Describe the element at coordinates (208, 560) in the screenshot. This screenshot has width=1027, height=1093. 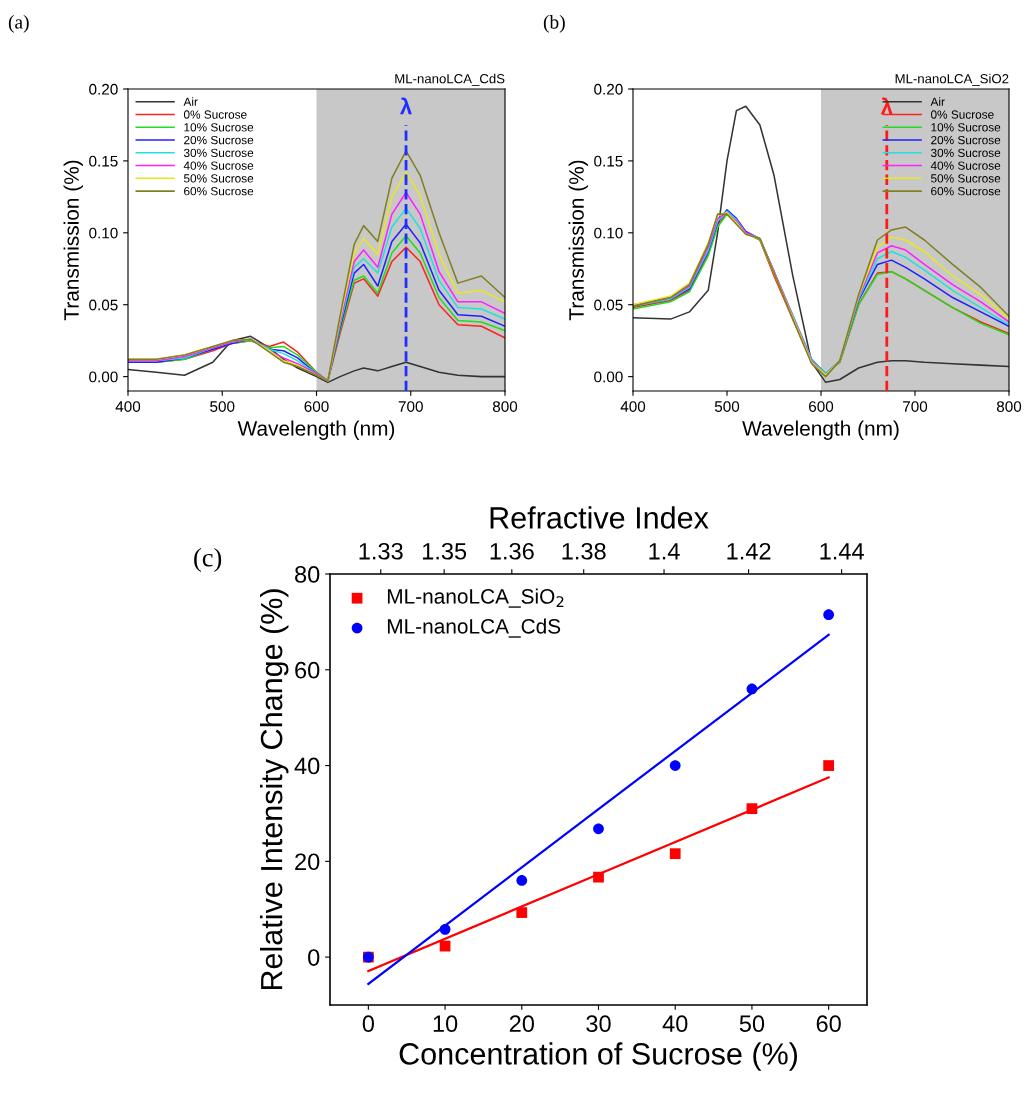
I see `chart-title: (c)` at that location.